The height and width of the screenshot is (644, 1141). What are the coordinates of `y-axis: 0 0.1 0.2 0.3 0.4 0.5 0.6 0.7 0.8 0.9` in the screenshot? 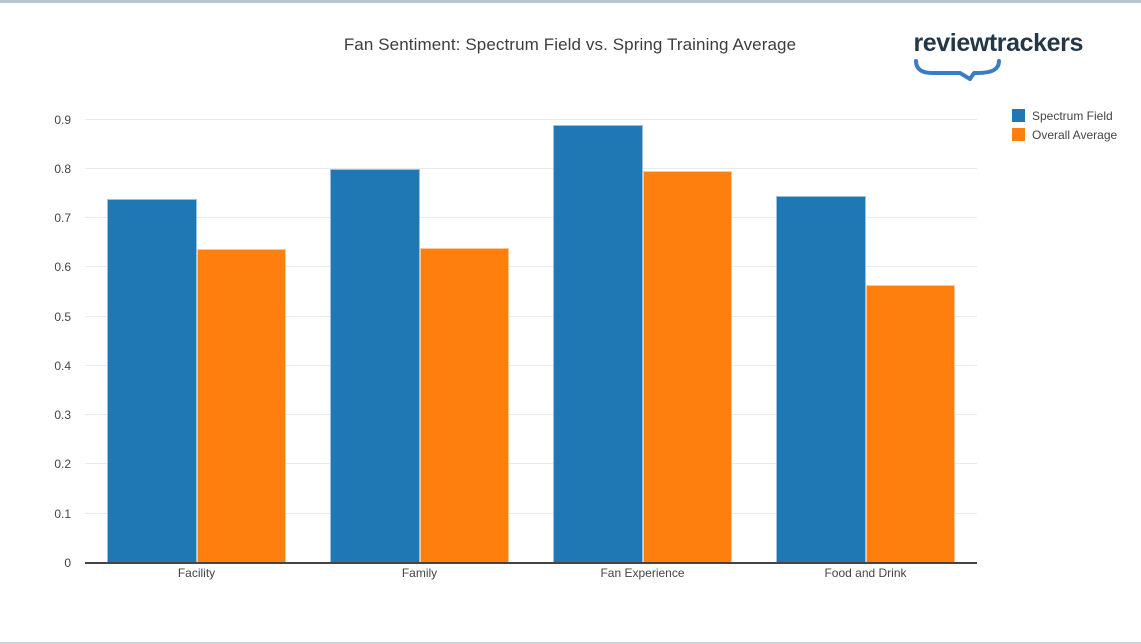 It's located at (39, 332).